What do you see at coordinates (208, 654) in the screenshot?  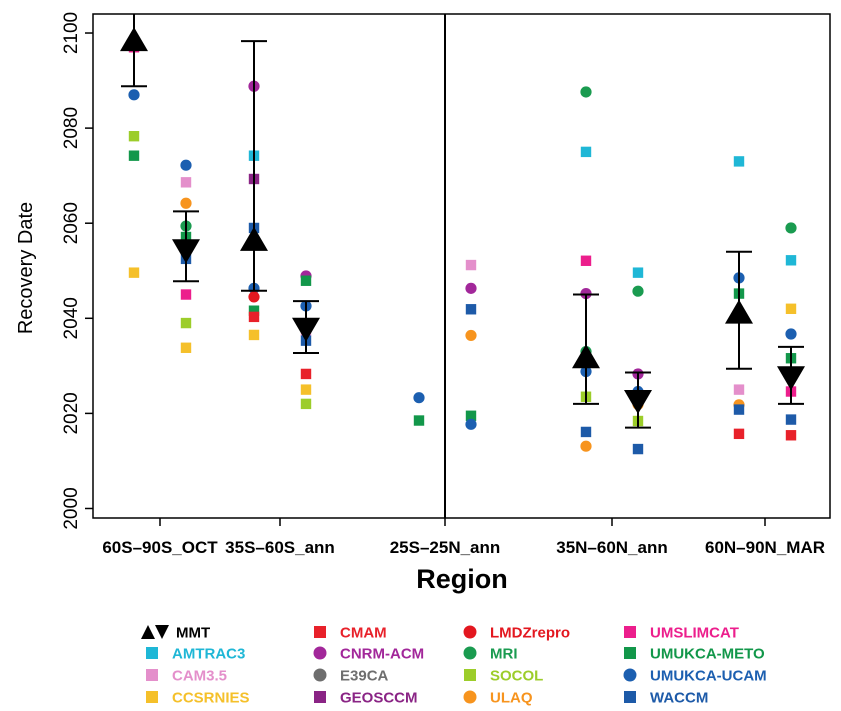 I see `legend-label: AMTRAC3` at bounding box center [208, 654].